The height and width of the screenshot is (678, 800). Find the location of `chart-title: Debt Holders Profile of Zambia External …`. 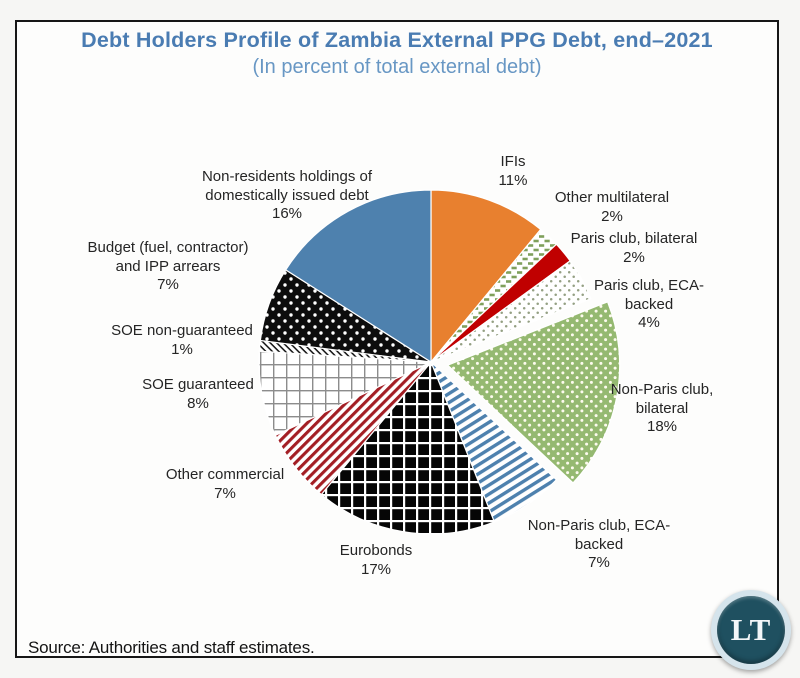

chart-title: Debt Holders Profile of Zambia External … is located at coordinates (397, 40).